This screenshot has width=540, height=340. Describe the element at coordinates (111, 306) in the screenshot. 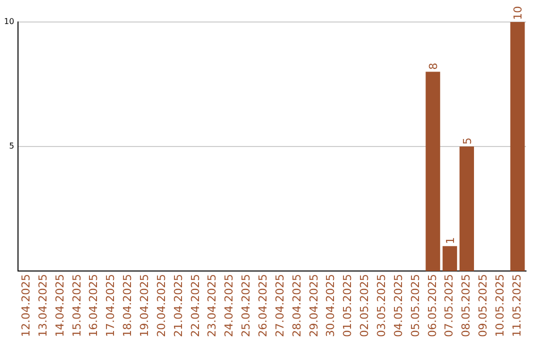

I see `x-tick-label: 17.04.2025` at that location.